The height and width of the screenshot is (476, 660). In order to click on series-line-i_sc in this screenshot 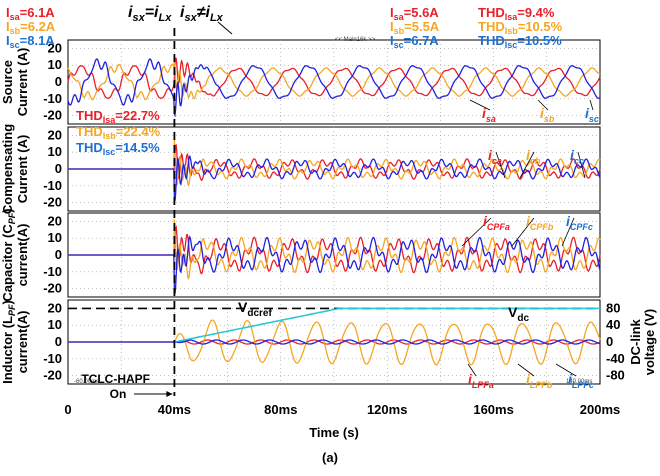, I will do `click(334, 88)`.